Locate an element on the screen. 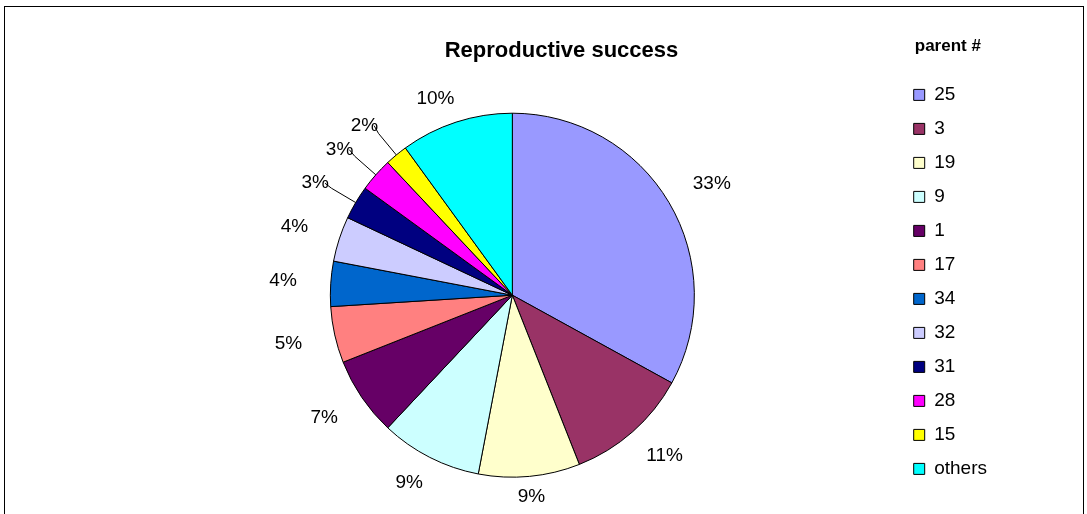 This screenshot has height=514, width=1087. legend-label: 17 is located at coordinates (945, 264).